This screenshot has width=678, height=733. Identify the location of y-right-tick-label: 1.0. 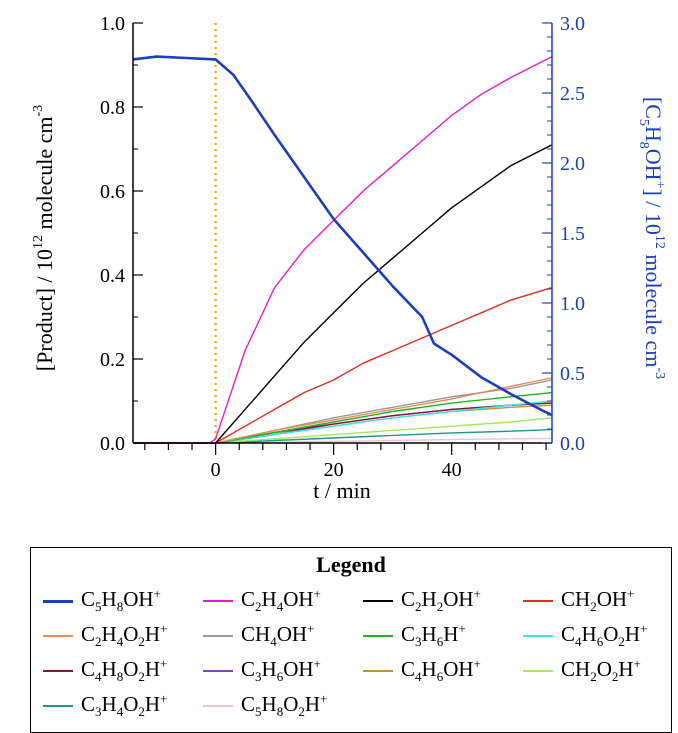
(572, 304).